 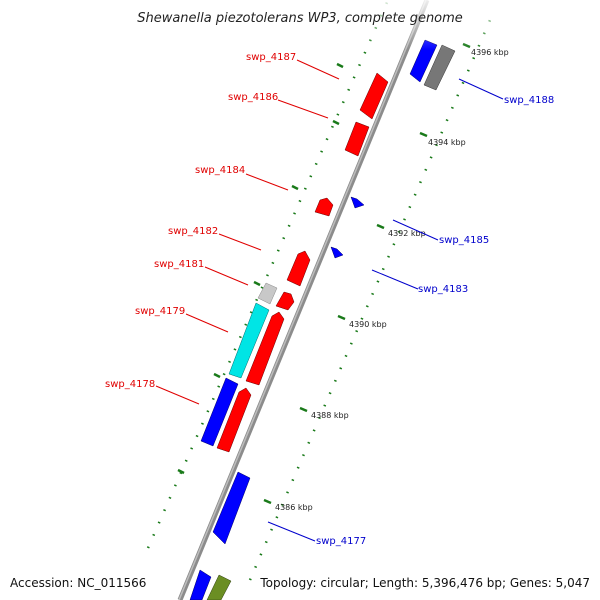 What do you see at coordinates (130, 384) in the screenshot?
I see `gene-label-swp_4178: swp_4178` at bounding box center [130, 384].